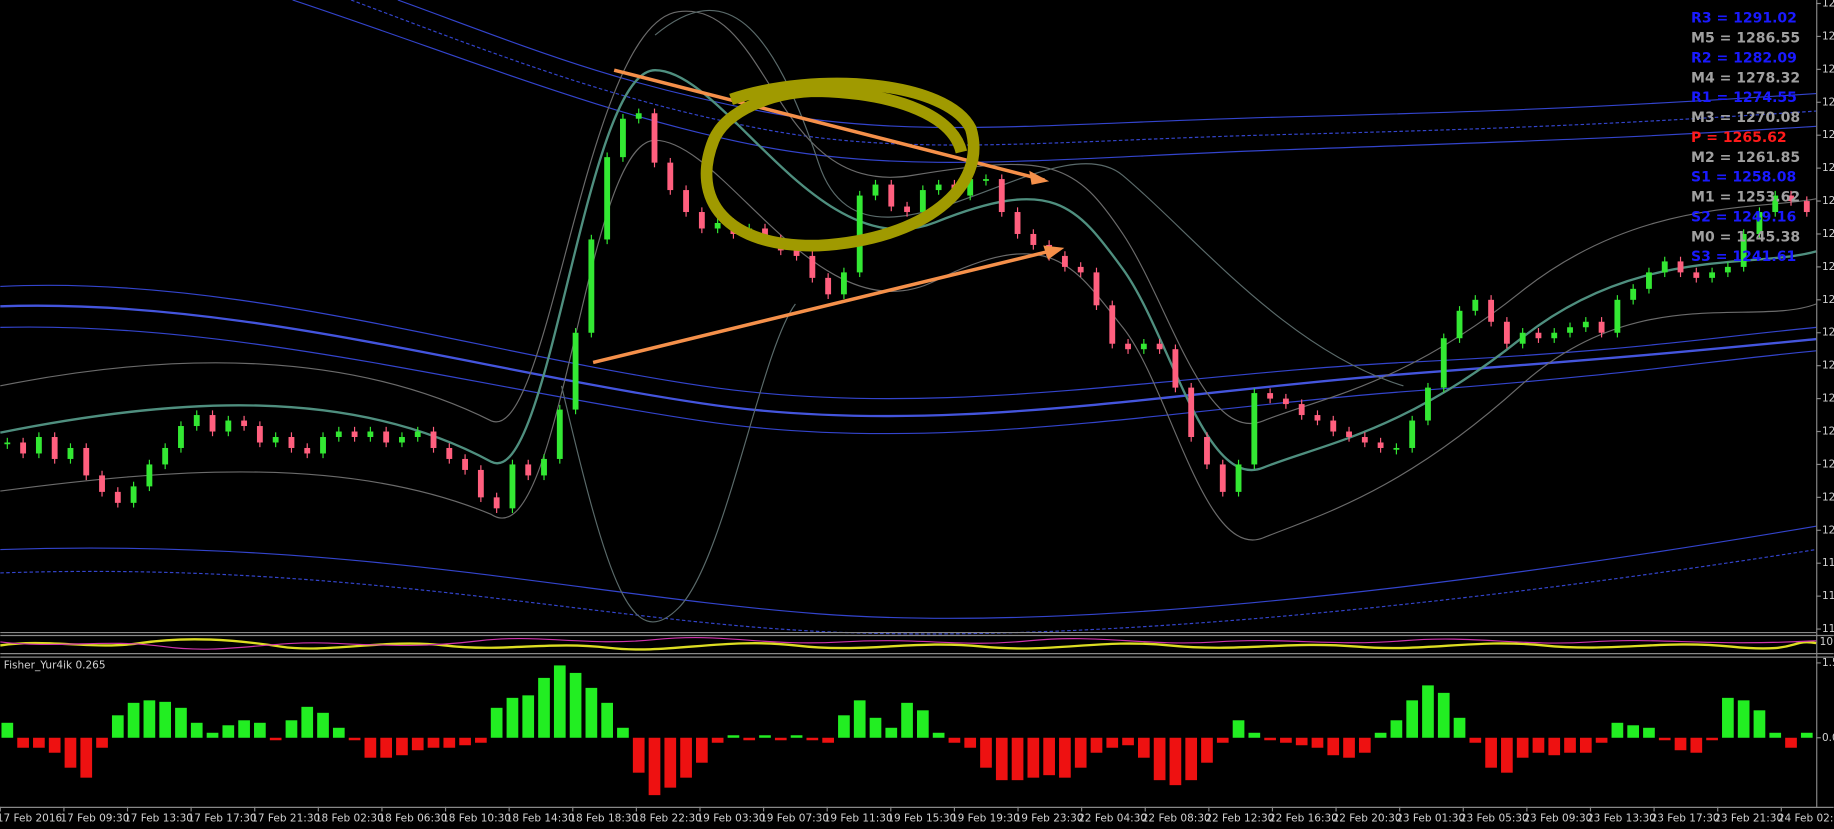  Describe the element at coordinates (1748, 818) in the screenshot. I see `x-tick-label: 23 Feb 21:30` at that location.